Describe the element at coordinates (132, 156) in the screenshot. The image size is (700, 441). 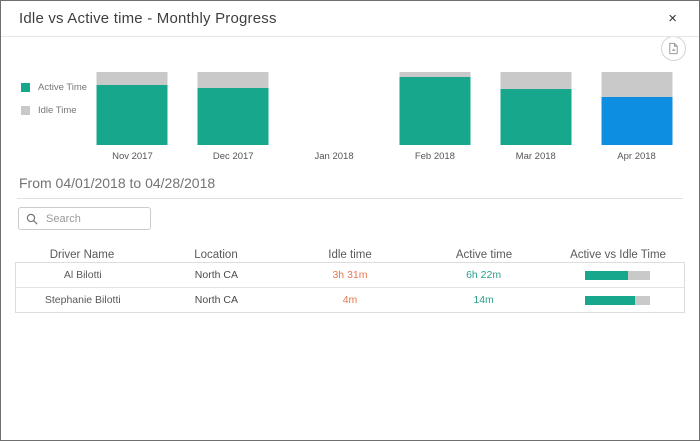
I see `month-label: Nov 2017` at that location.